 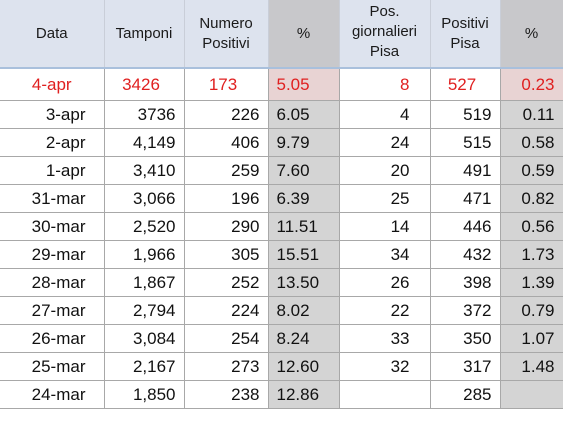 I want to click on header-data-label: Data, so click(x=51, y=33).